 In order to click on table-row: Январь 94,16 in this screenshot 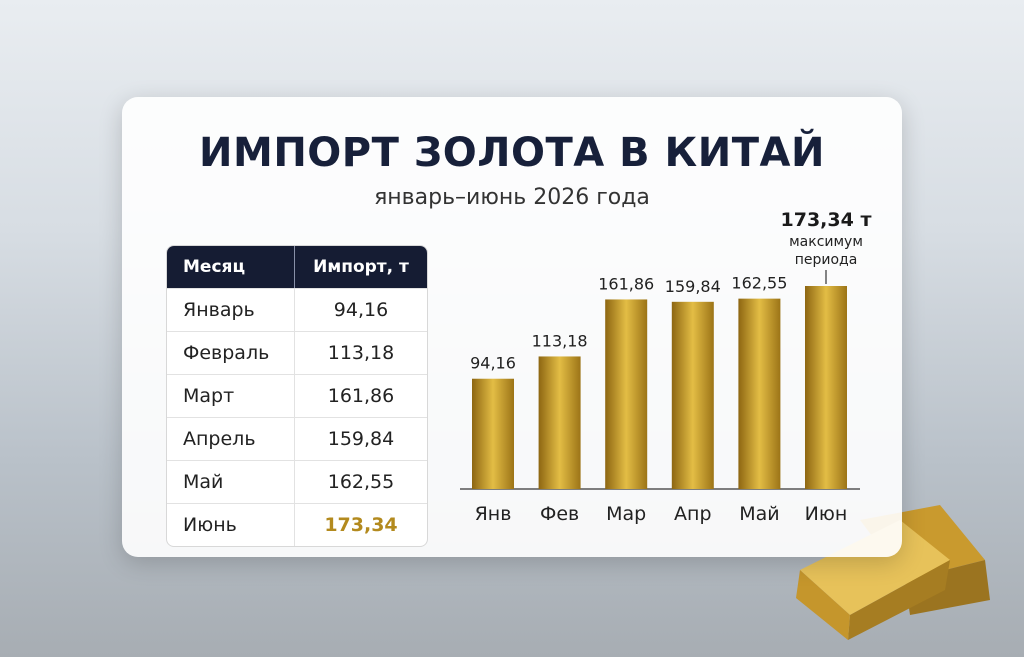, I will do `click(297, 309)`.